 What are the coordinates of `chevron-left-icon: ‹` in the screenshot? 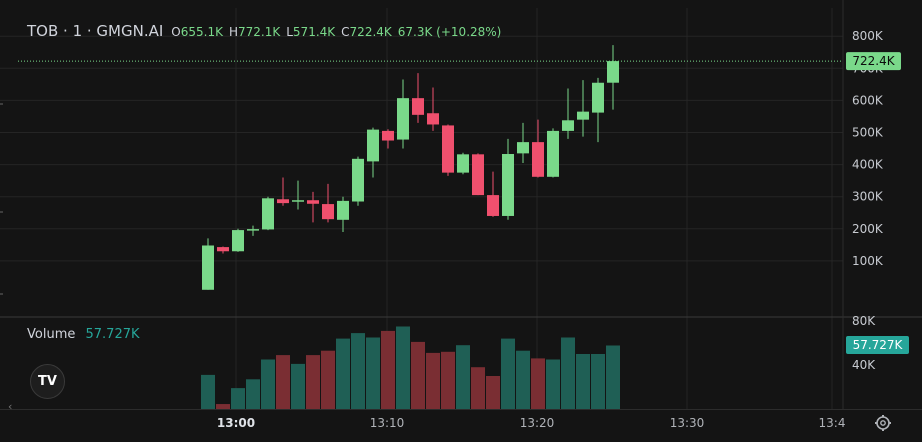 It's located at (10, 406).